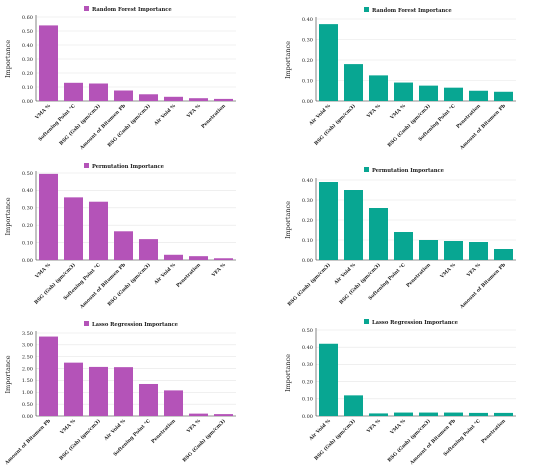  What do you see at coordinates (27, 18) in the screenshot?
I see `y-tick-label: 0.60` at bounding box center [27, 18].